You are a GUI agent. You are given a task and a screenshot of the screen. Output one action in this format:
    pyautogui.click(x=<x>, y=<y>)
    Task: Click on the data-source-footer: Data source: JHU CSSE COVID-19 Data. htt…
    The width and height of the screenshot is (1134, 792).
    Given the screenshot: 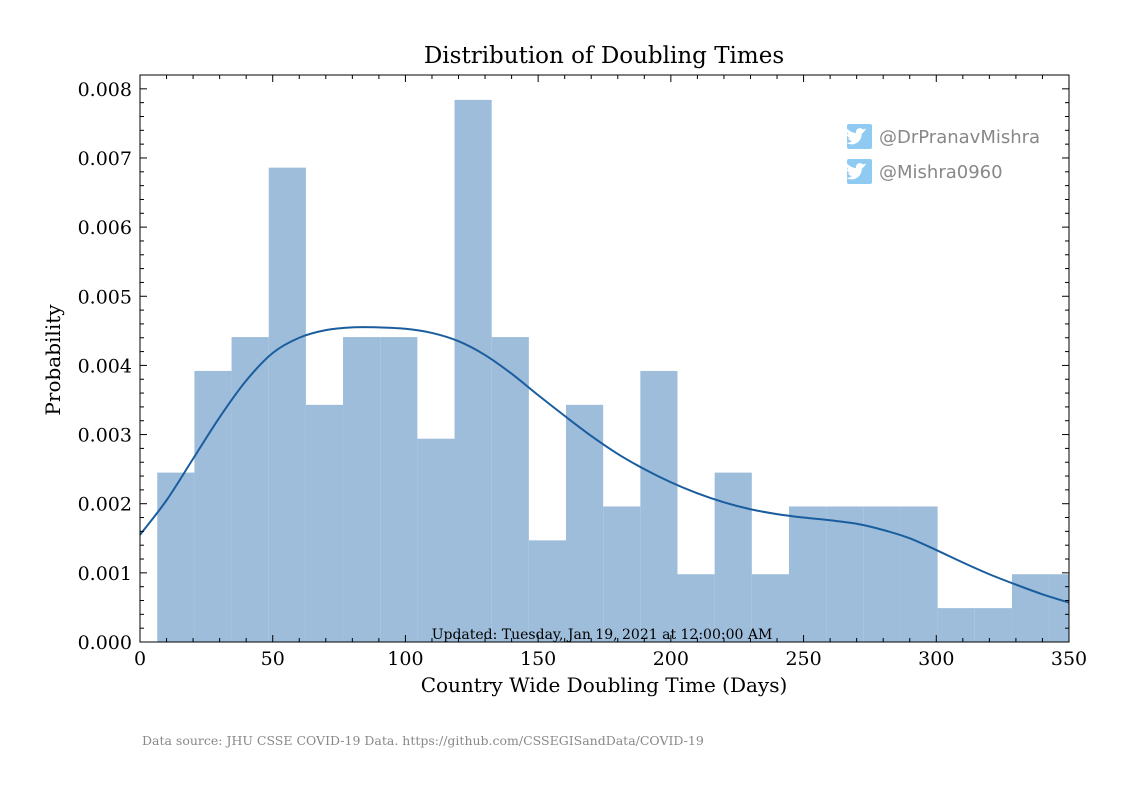 What is the action you would take?
    pyautogui.click(x=423, y=740)
    